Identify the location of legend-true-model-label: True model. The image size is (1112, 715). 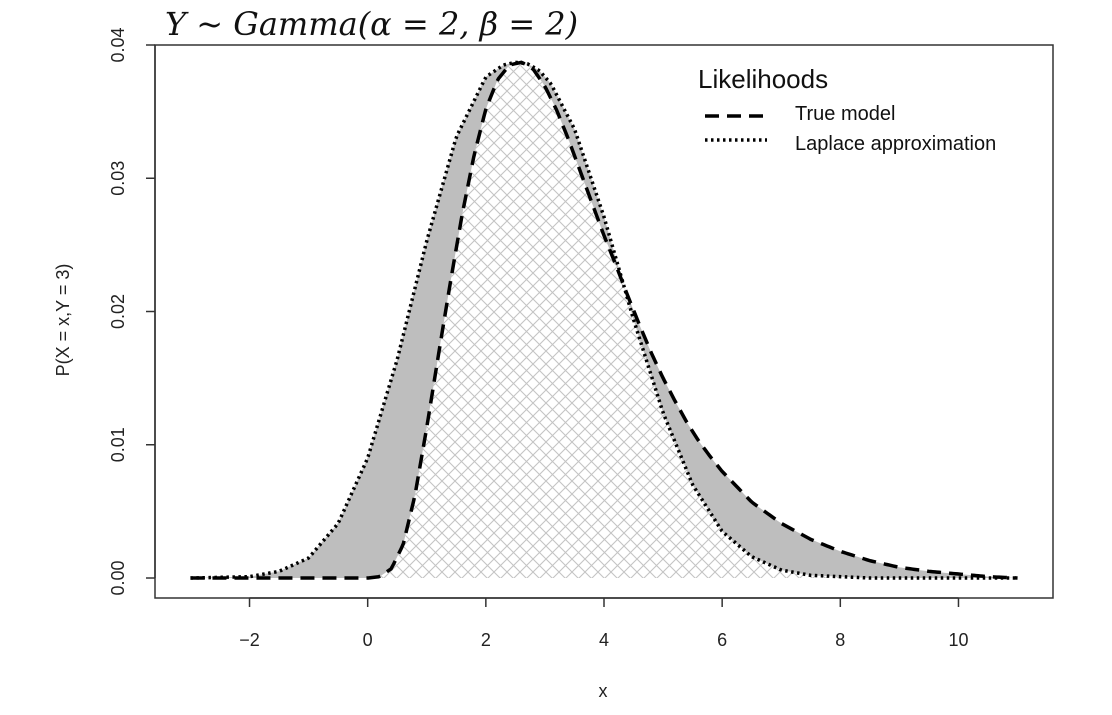
(845, 114).